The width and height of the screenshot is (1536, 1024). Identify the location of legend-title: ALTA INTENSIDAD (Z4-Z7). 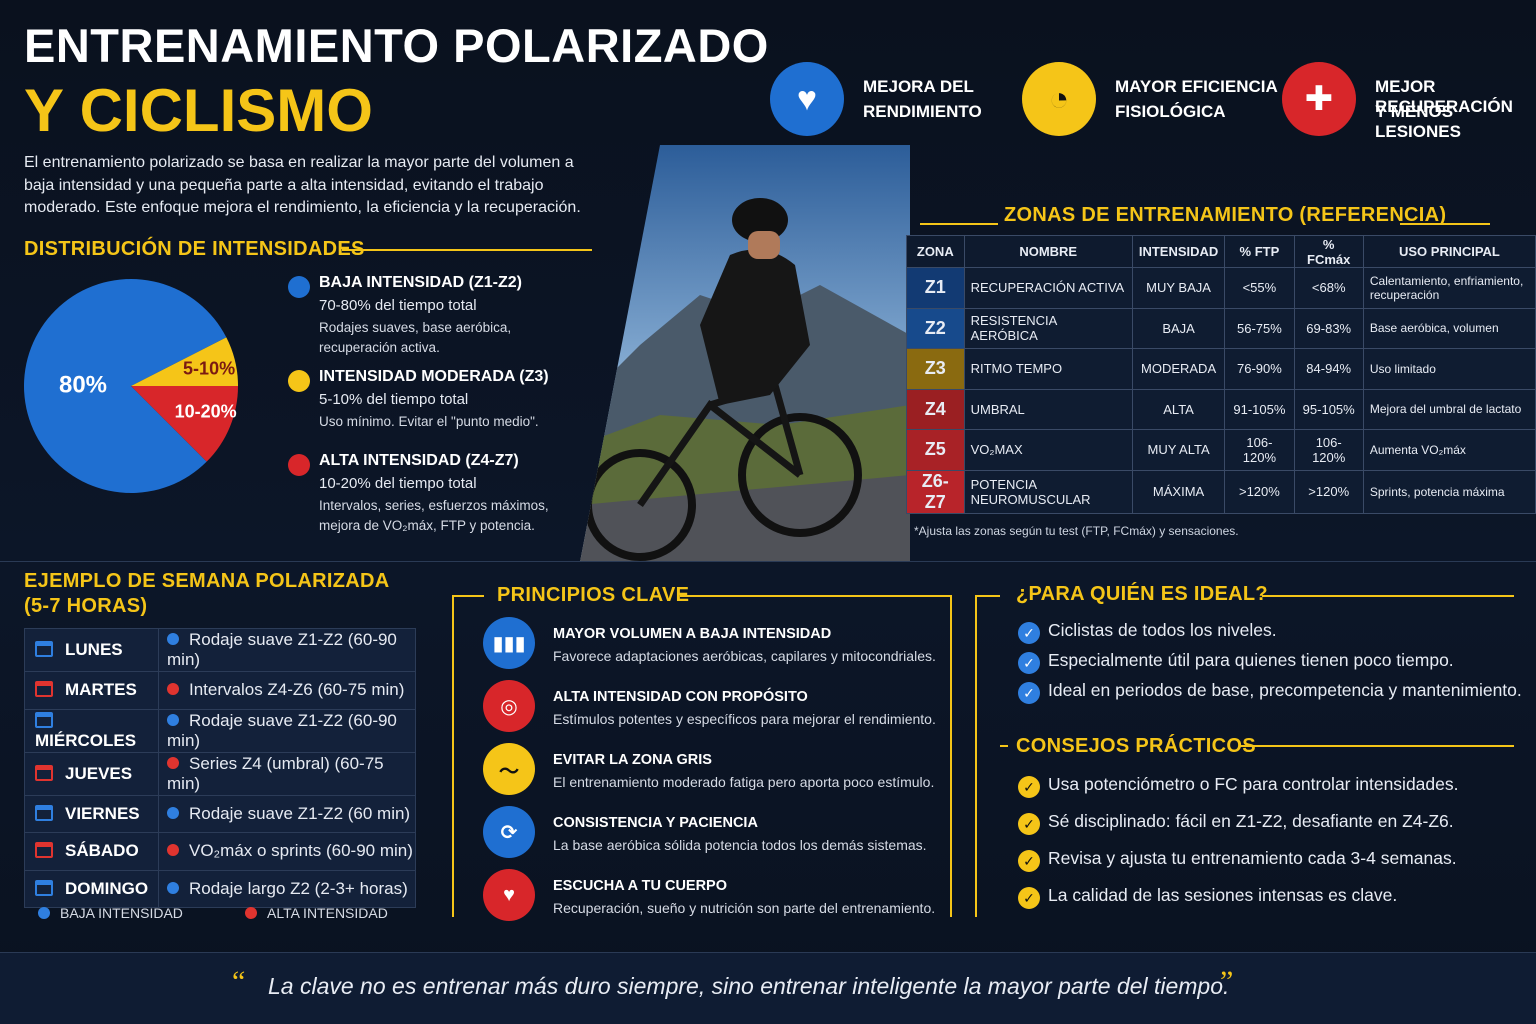
(419, 460).